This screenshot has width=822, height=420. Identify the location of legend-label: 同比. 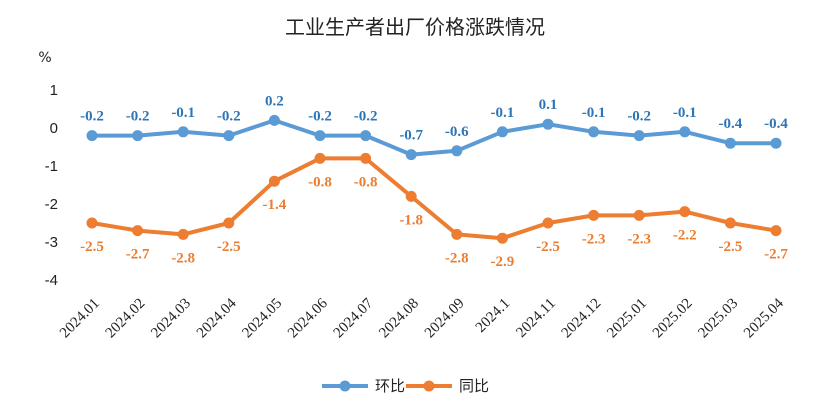
(474, 386).